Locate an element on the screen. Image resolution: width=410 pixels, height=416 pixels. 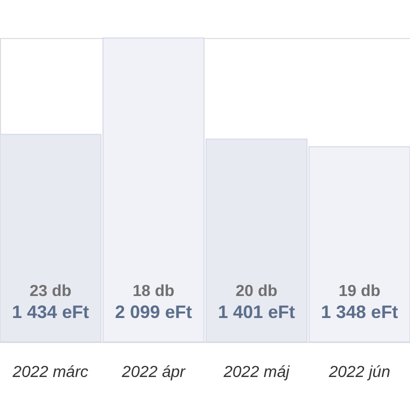
data-label: 1 348 eFt is located at coordinates (359, 312).